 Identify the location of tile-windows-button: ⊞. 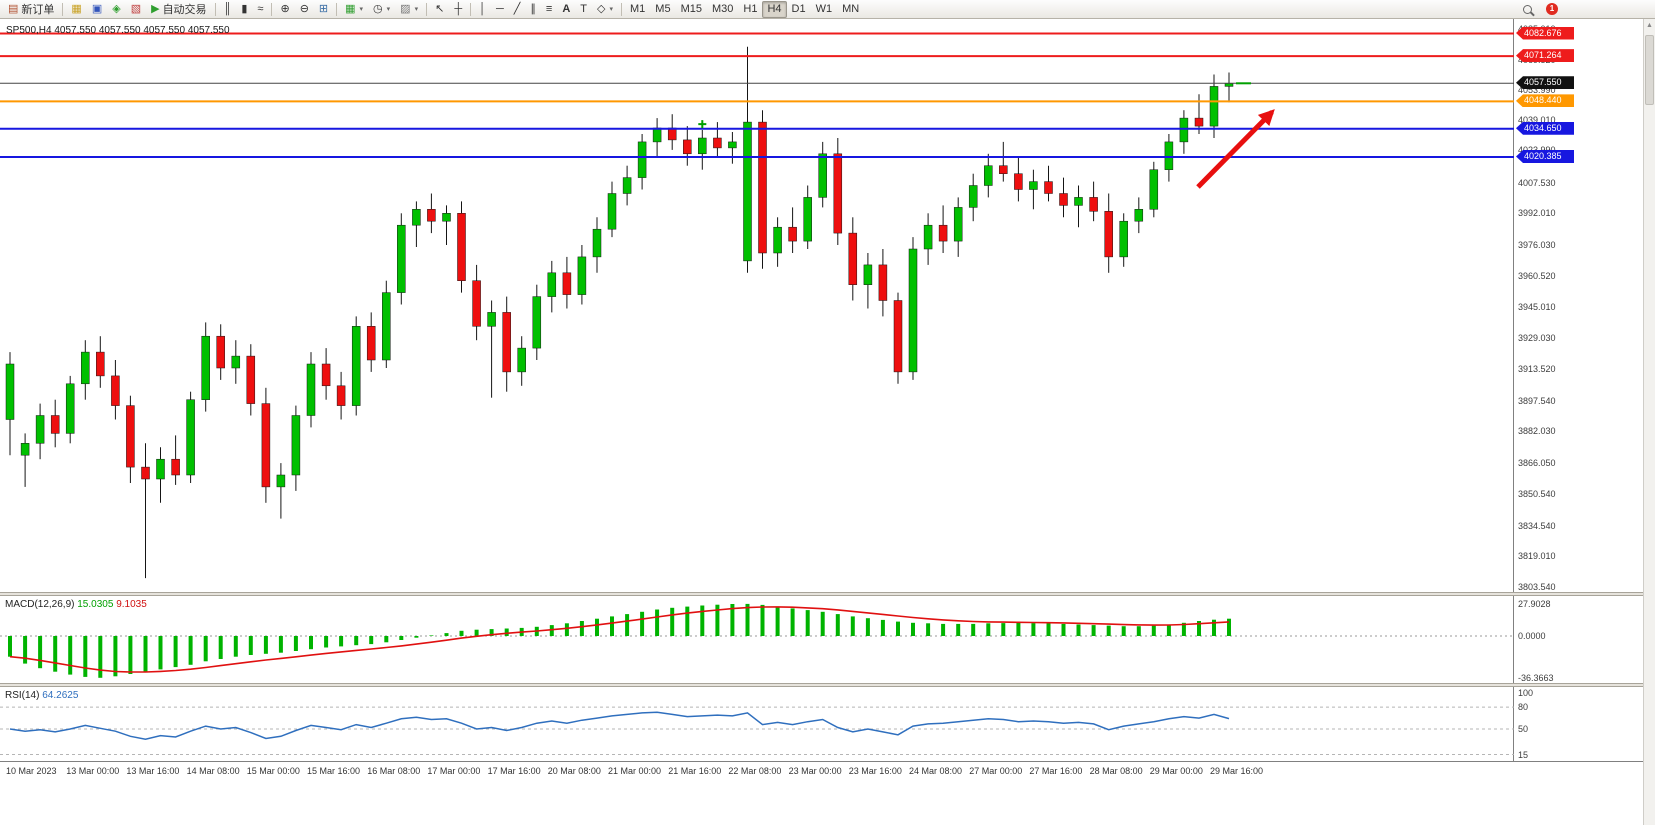
(323, 9).